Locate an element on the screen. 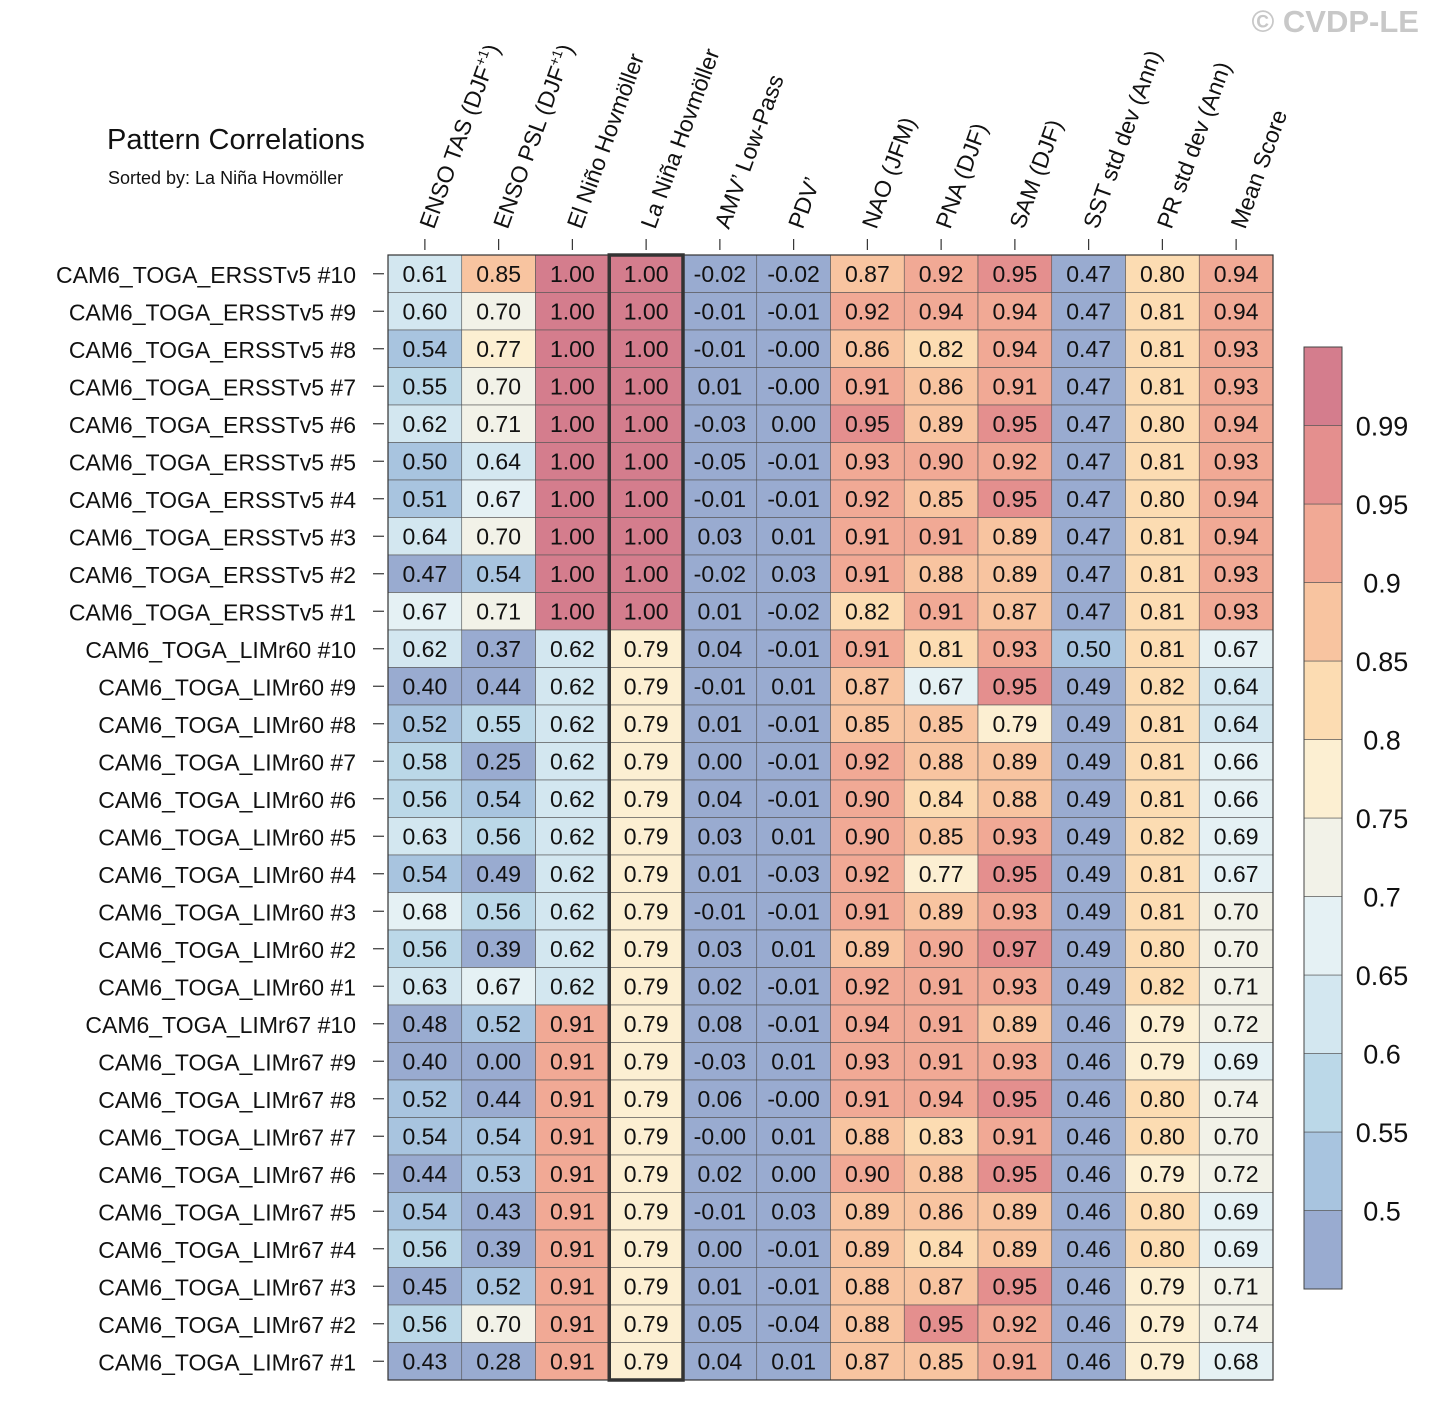 Image resolution: width=1429 pixels, height=1401 pixels. column-label: El Niño Hovmöller is located at coordinates (605, 141).